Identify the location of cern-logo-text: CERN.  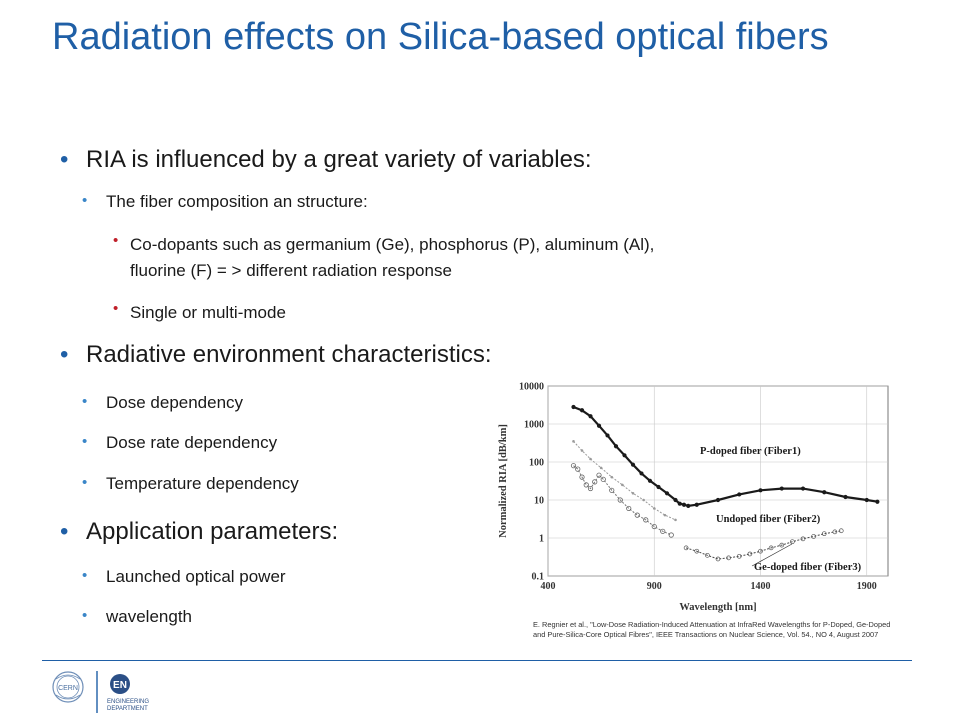
(68, 688).